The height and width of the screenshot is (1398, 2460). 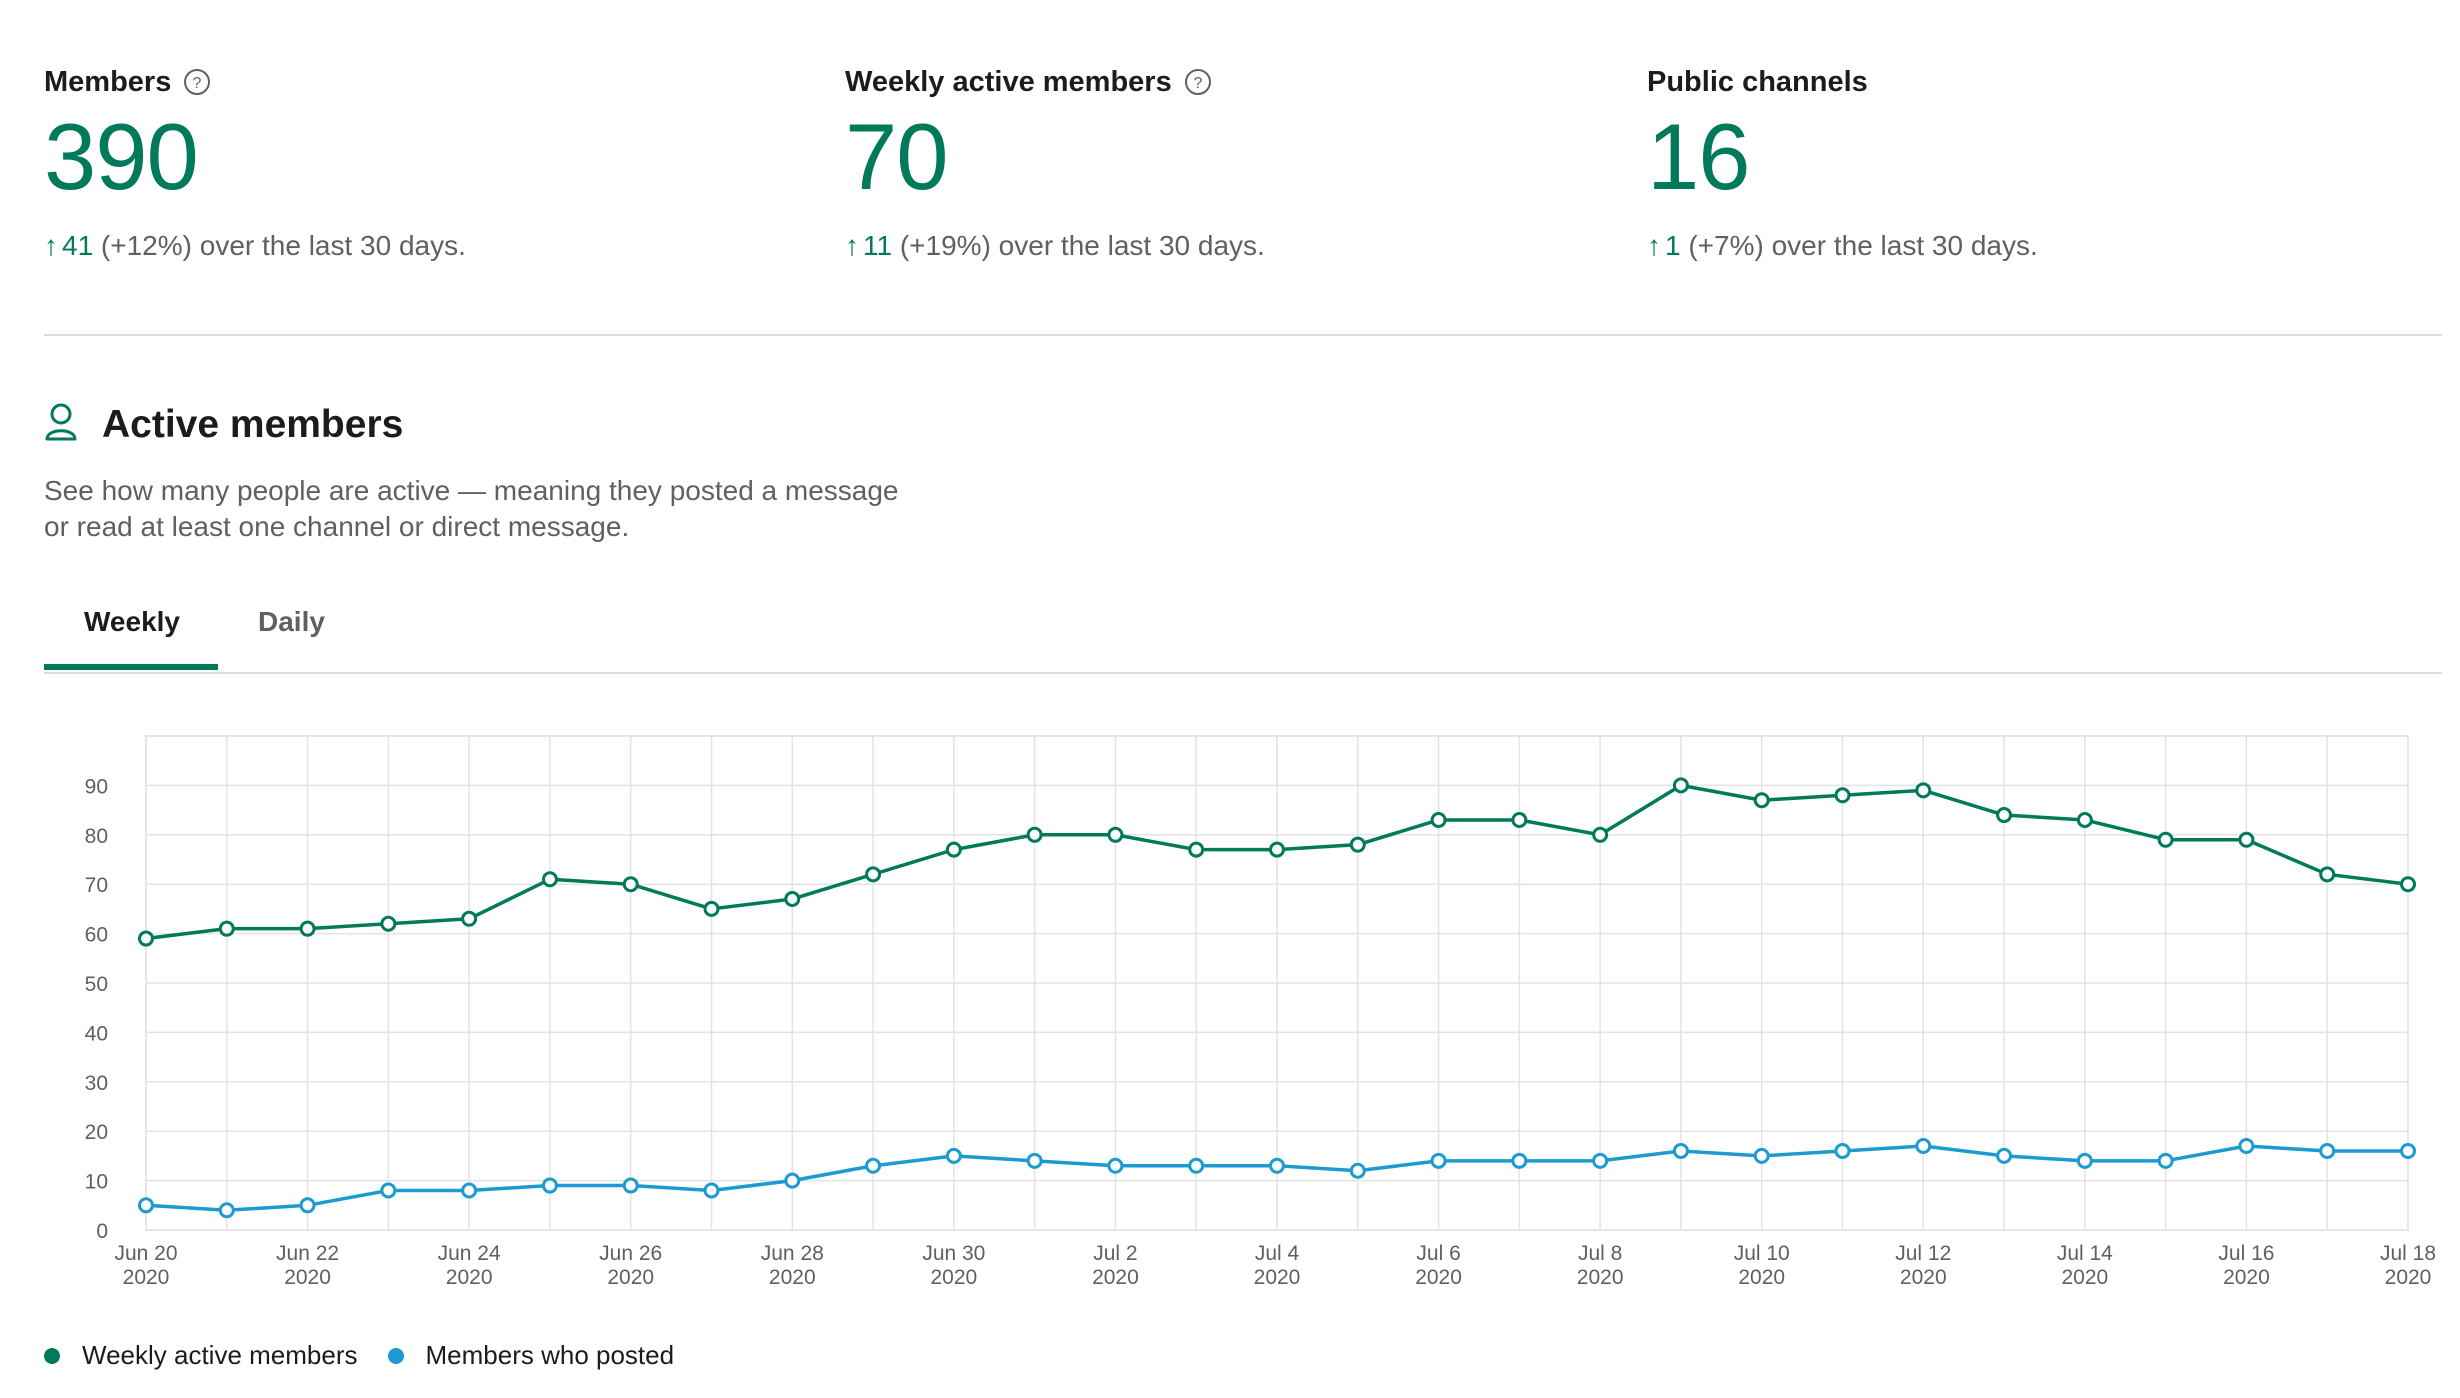 What do you see at coordinates (61, 424) in the screenshot?
I see `person-icon` at bounding box center [61, 424].